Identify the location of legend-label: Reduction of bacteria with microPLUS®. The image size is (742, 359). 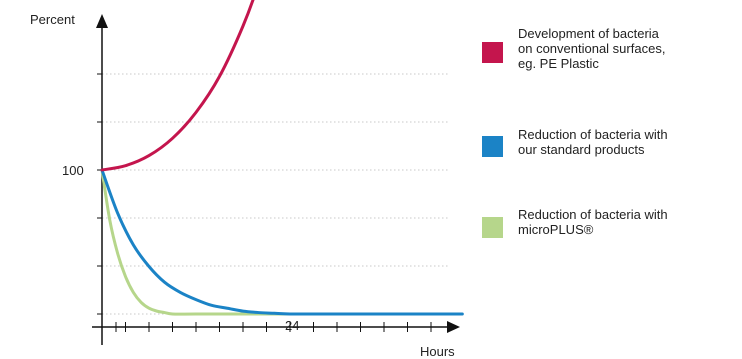
(623, 222).